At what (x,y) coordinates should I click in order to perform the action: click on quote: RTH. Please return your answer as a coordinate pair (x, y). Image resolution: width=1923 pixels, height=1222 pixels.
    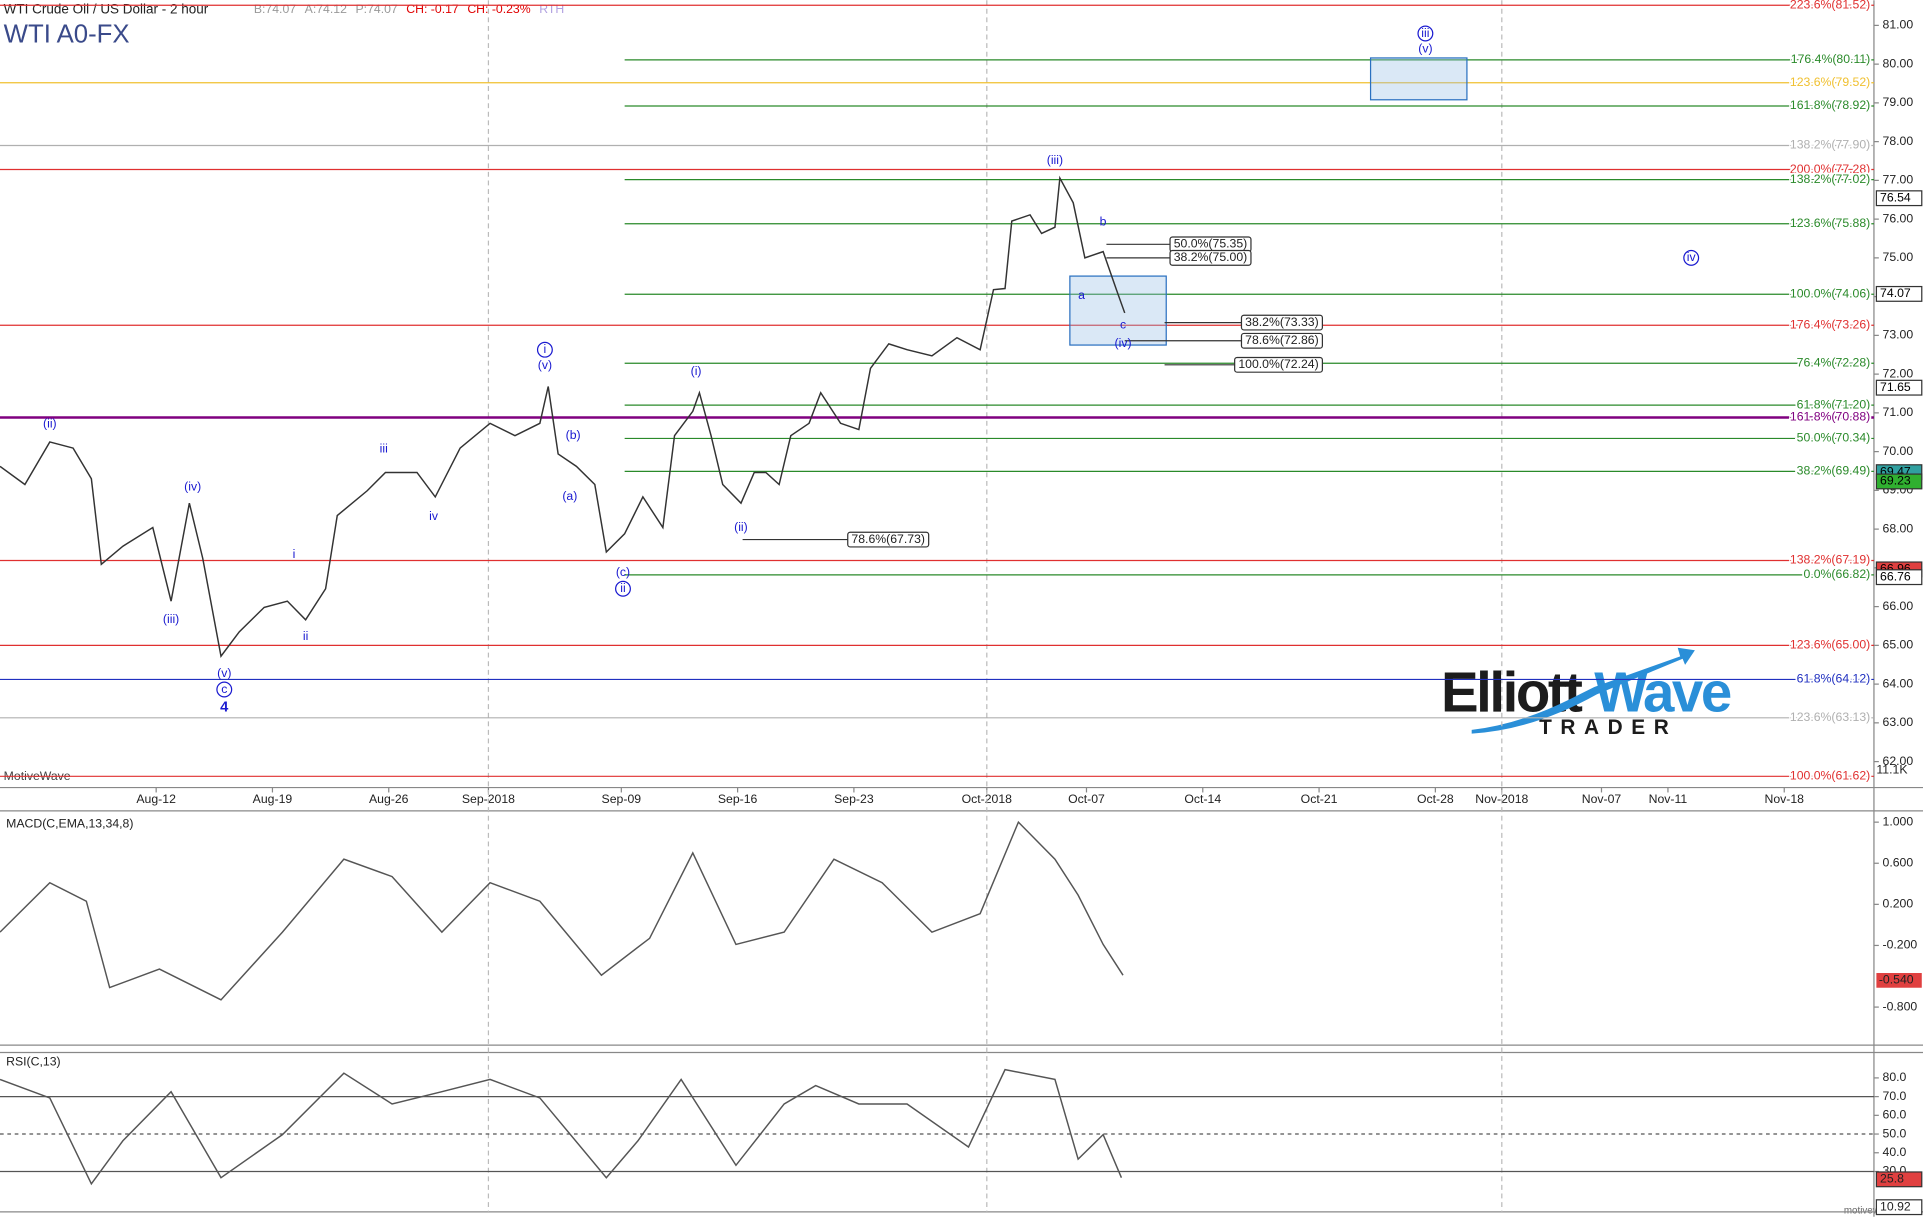
    Looking at the image, I should click on (551, 9).